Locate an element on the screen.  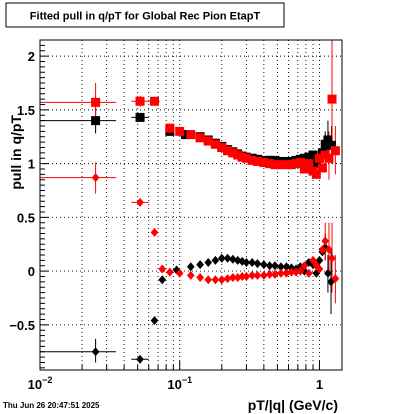
x-tick-label: 10⁻¹ is located at coordinates (179, 383).